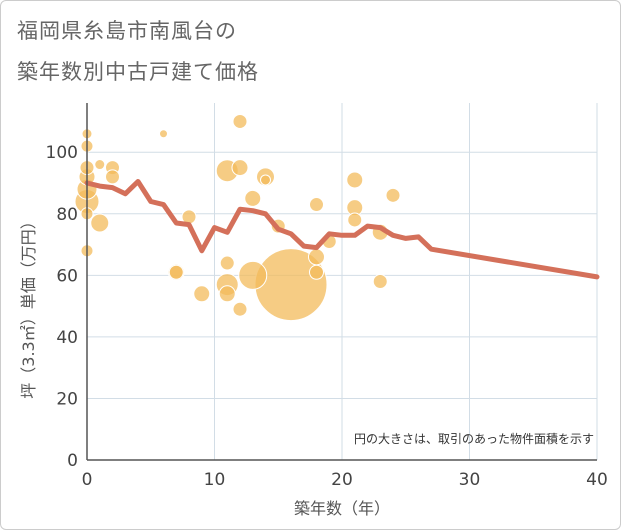 The height and width of the screenshot is (530, 621). I want to click on x-tick-label: 20, so click(342, 480).